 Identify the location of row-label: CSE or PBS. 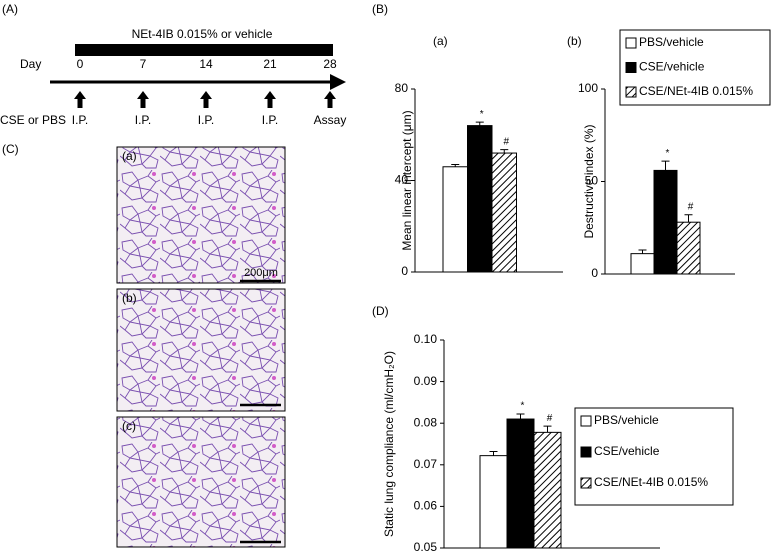
(33, 120).